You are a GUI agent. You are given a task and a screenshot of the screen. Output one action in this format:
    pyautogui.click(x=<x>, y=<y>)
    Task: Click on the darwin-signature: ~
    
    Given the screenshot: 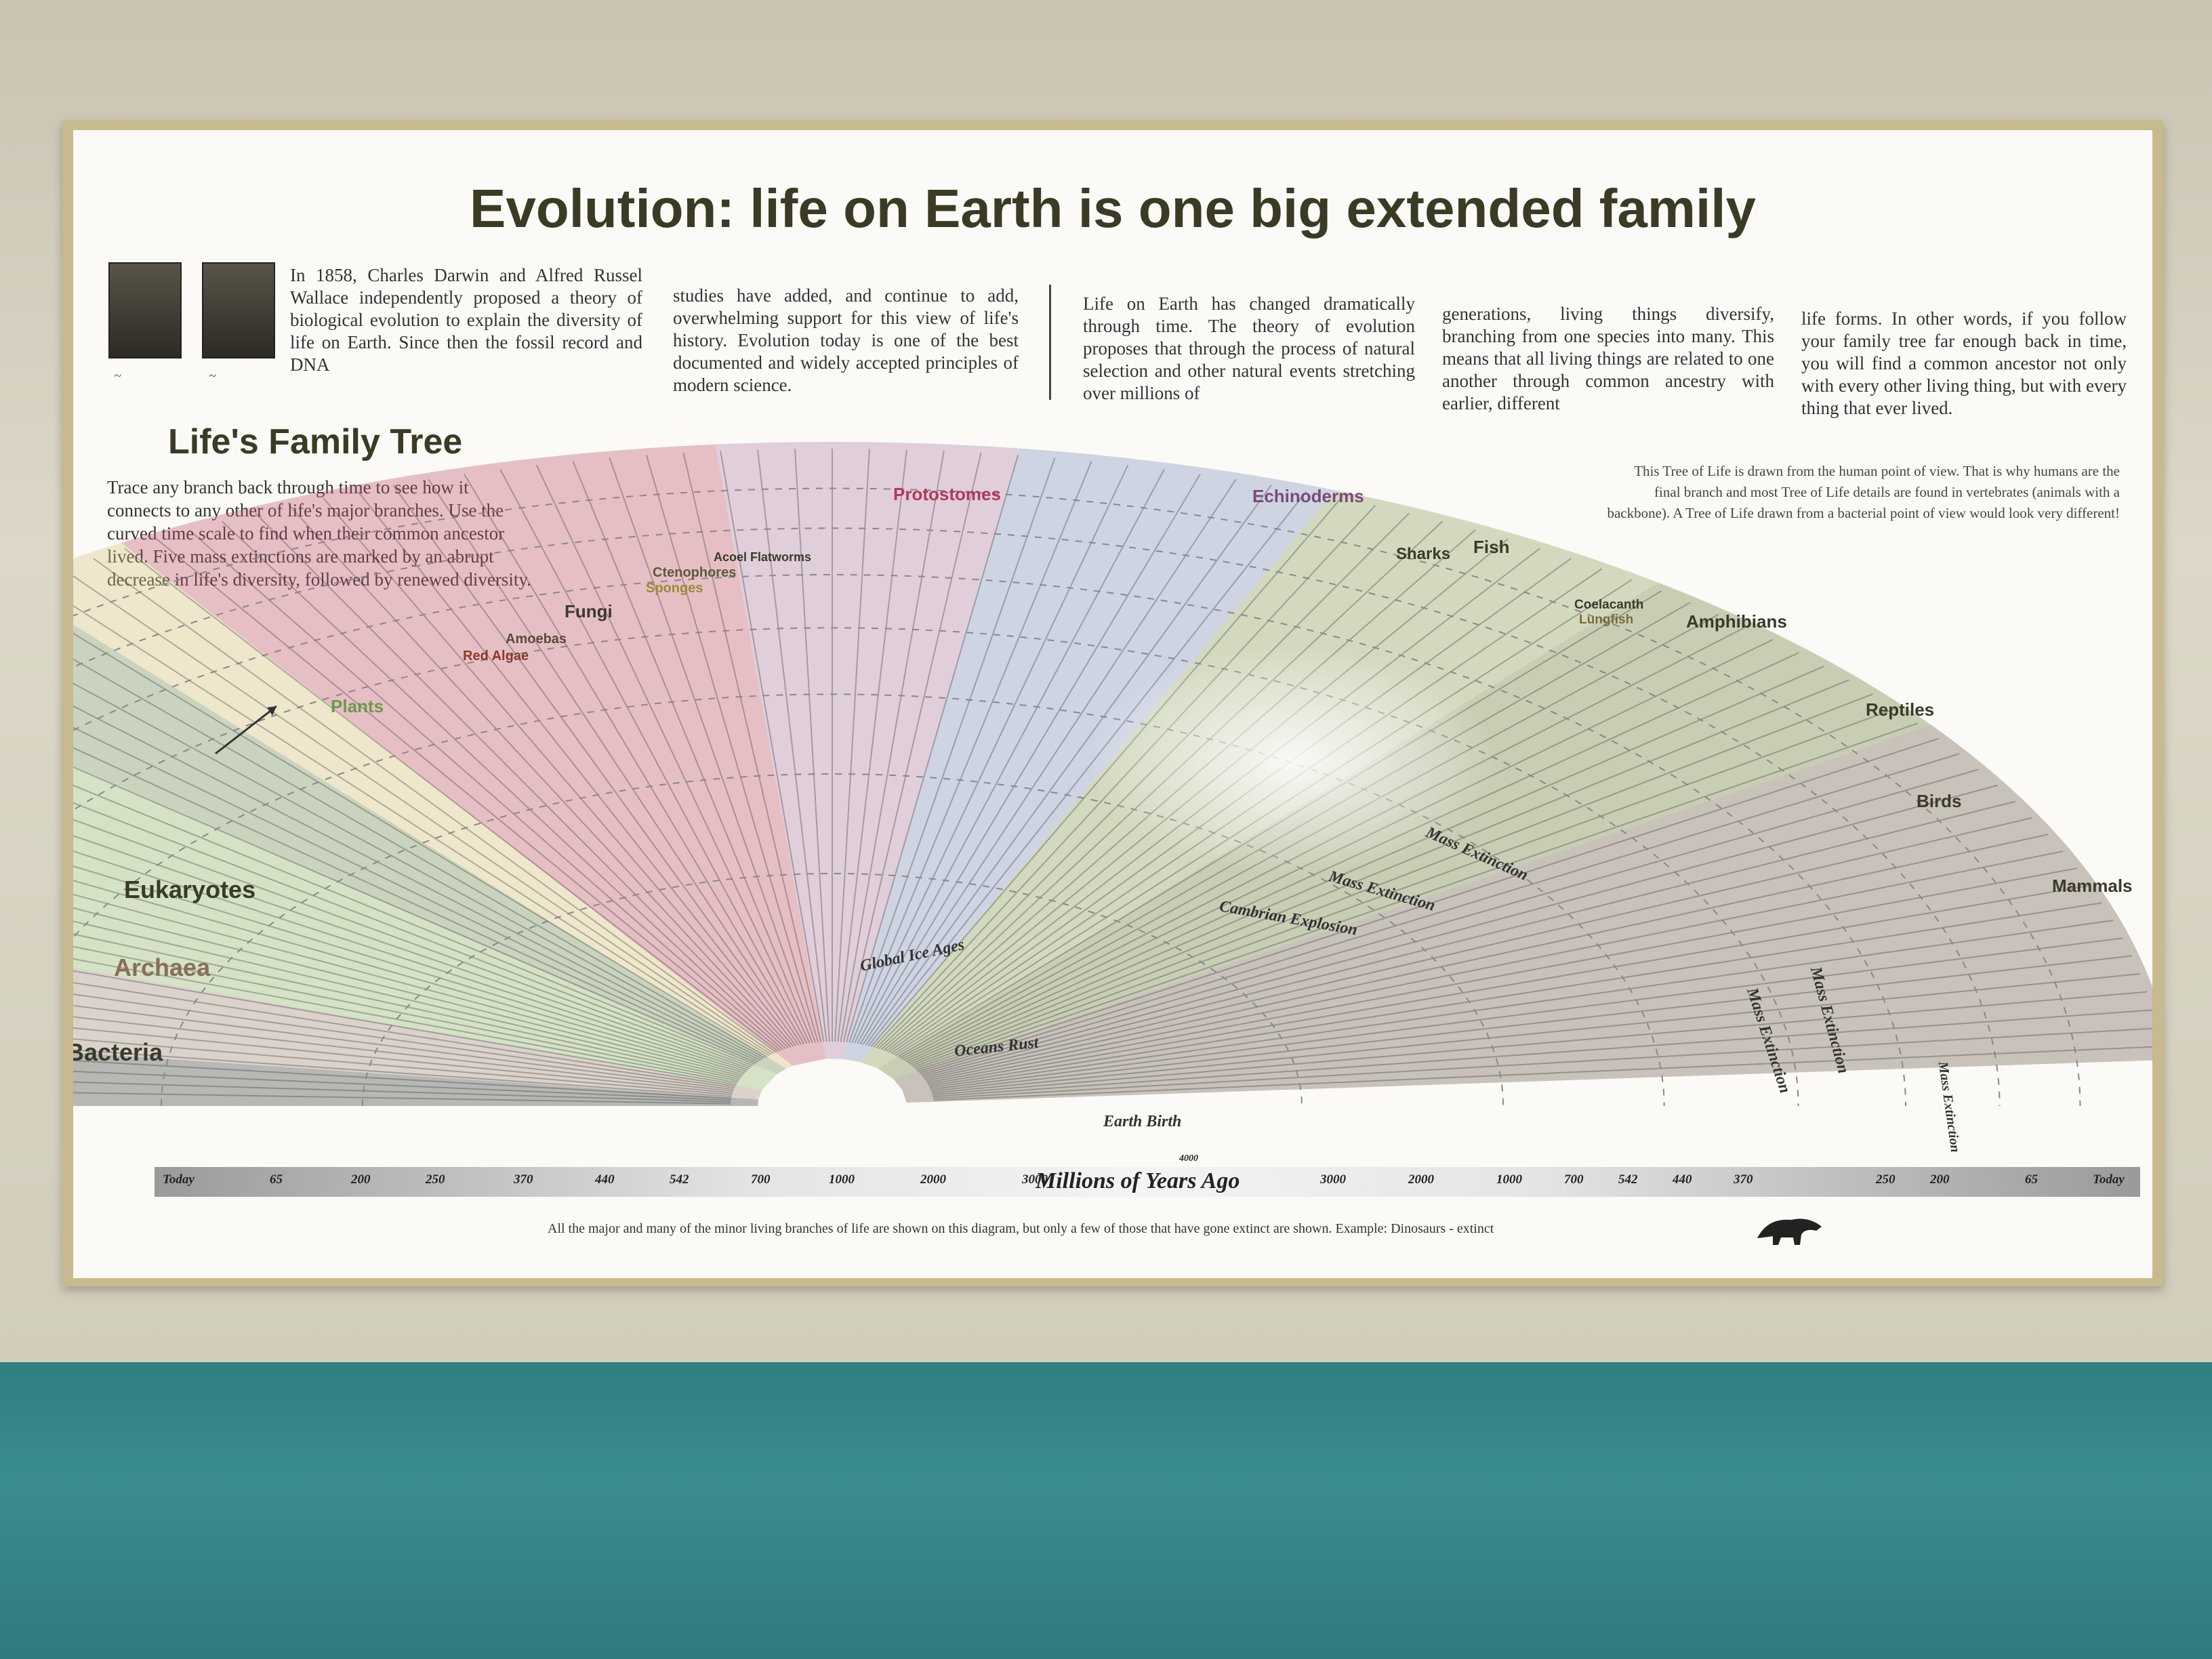 What is the action you would take?
    pyautogui.click(x=117, y=376)
    